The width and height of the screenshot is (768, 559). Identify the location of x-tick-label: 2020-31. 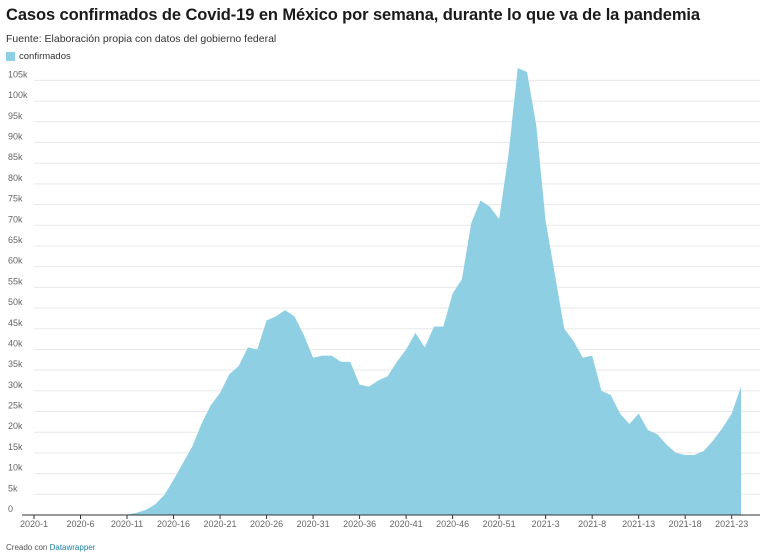
(313, 524).